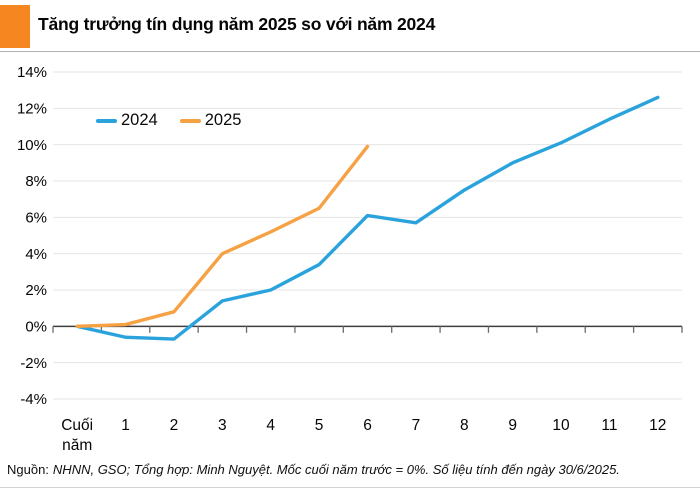 The height and width of the screenshot is (491, 700). What do you see at coordinates (222, 425) in the screenshot?
I see `x-axis-category-label: 3` at bounding box center [222, 425].